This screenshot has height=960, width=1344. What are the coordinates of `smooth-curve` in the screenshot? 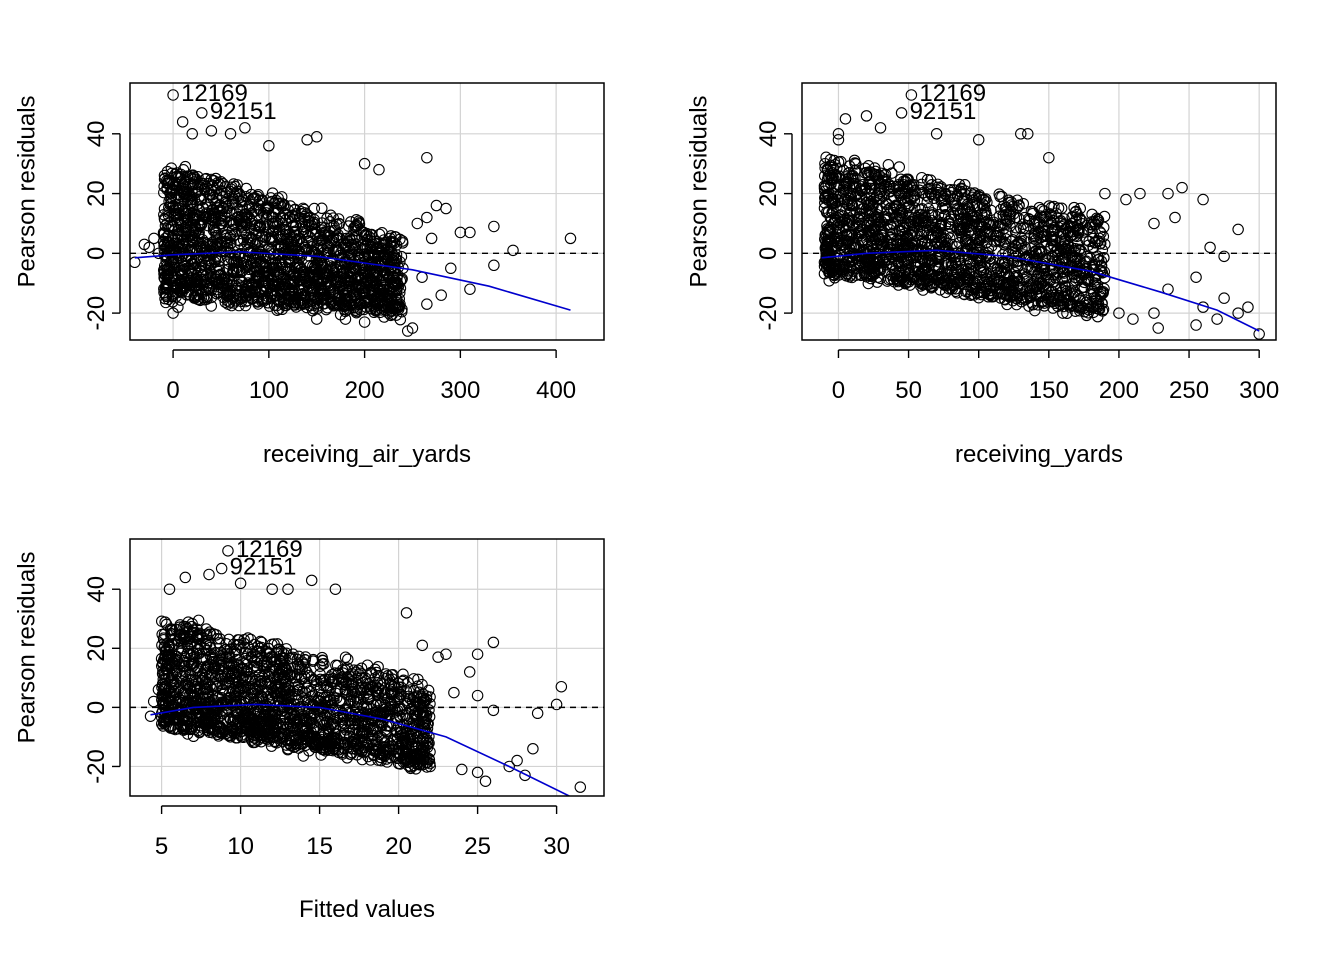 It's located at (1040, 290).